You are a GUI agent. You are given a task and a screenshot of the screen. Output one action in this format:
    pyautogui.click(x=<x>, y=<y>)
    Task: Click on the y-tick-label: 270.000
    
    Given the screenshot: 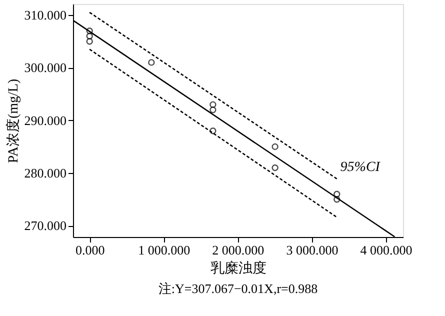 What is the action you would take?
    pyautogui.click(x=45, y=226)
    